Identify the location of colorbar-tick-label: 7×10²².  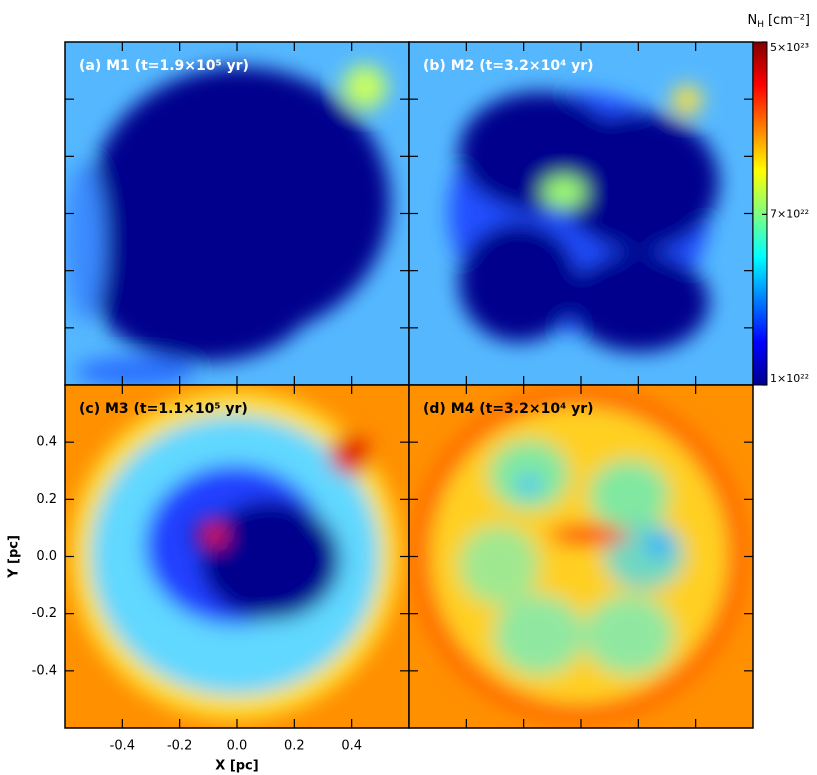
(789, 213).